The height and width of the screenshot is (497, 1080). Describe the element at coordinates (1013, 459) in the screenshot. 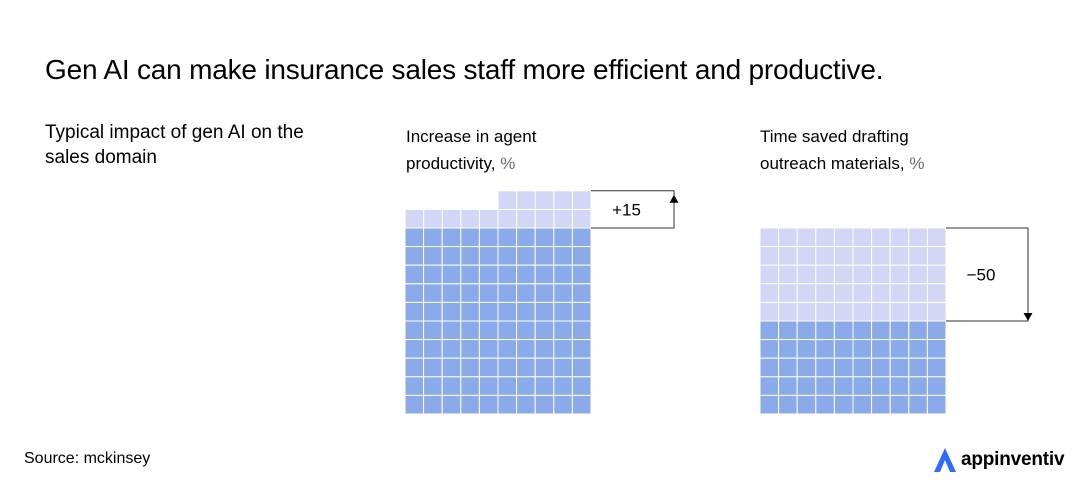

I see `brand-name: appinventiv` at that location.